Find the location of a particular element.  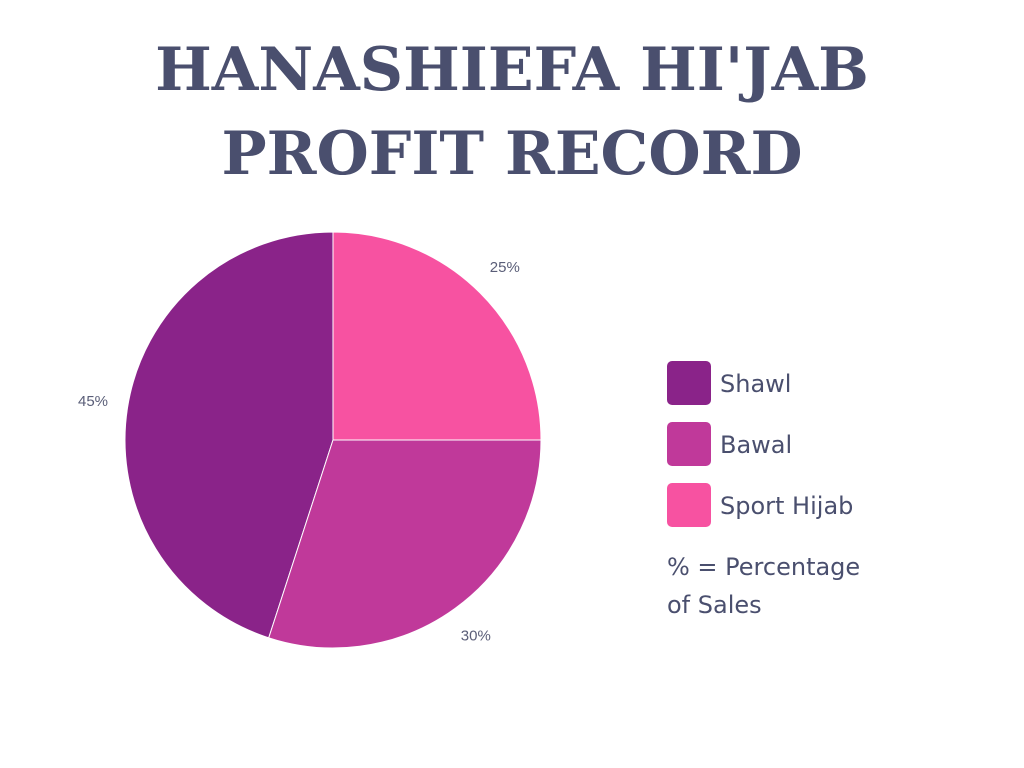

legend-item-bawal: Bawal is located at coordinates (832, 444).